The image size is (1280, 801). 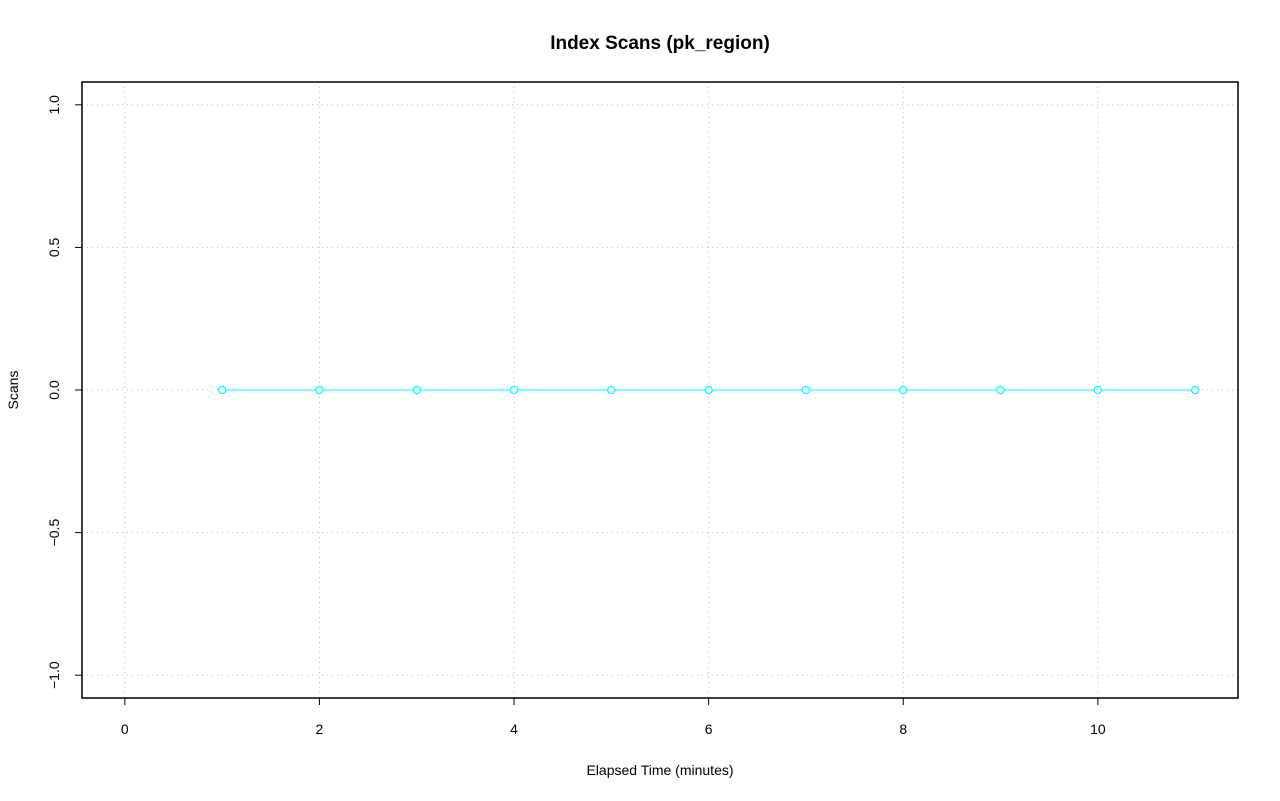 What do you see at coordinates (54, 105) in the screenshot?
I see `y-tick-label: 1.0` at bounding box center [54, 105].